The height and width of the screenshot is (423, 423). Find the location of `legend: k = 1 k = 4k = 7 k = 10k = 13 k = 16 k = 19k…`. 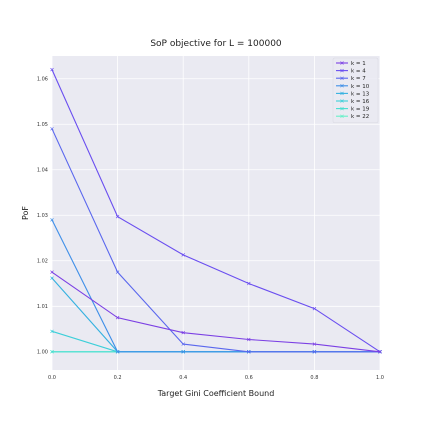

legend: k = 1 k = 4k = 7 k = 10k = 13 k = 16 k = 19k… is located at coordinates (355, 90).